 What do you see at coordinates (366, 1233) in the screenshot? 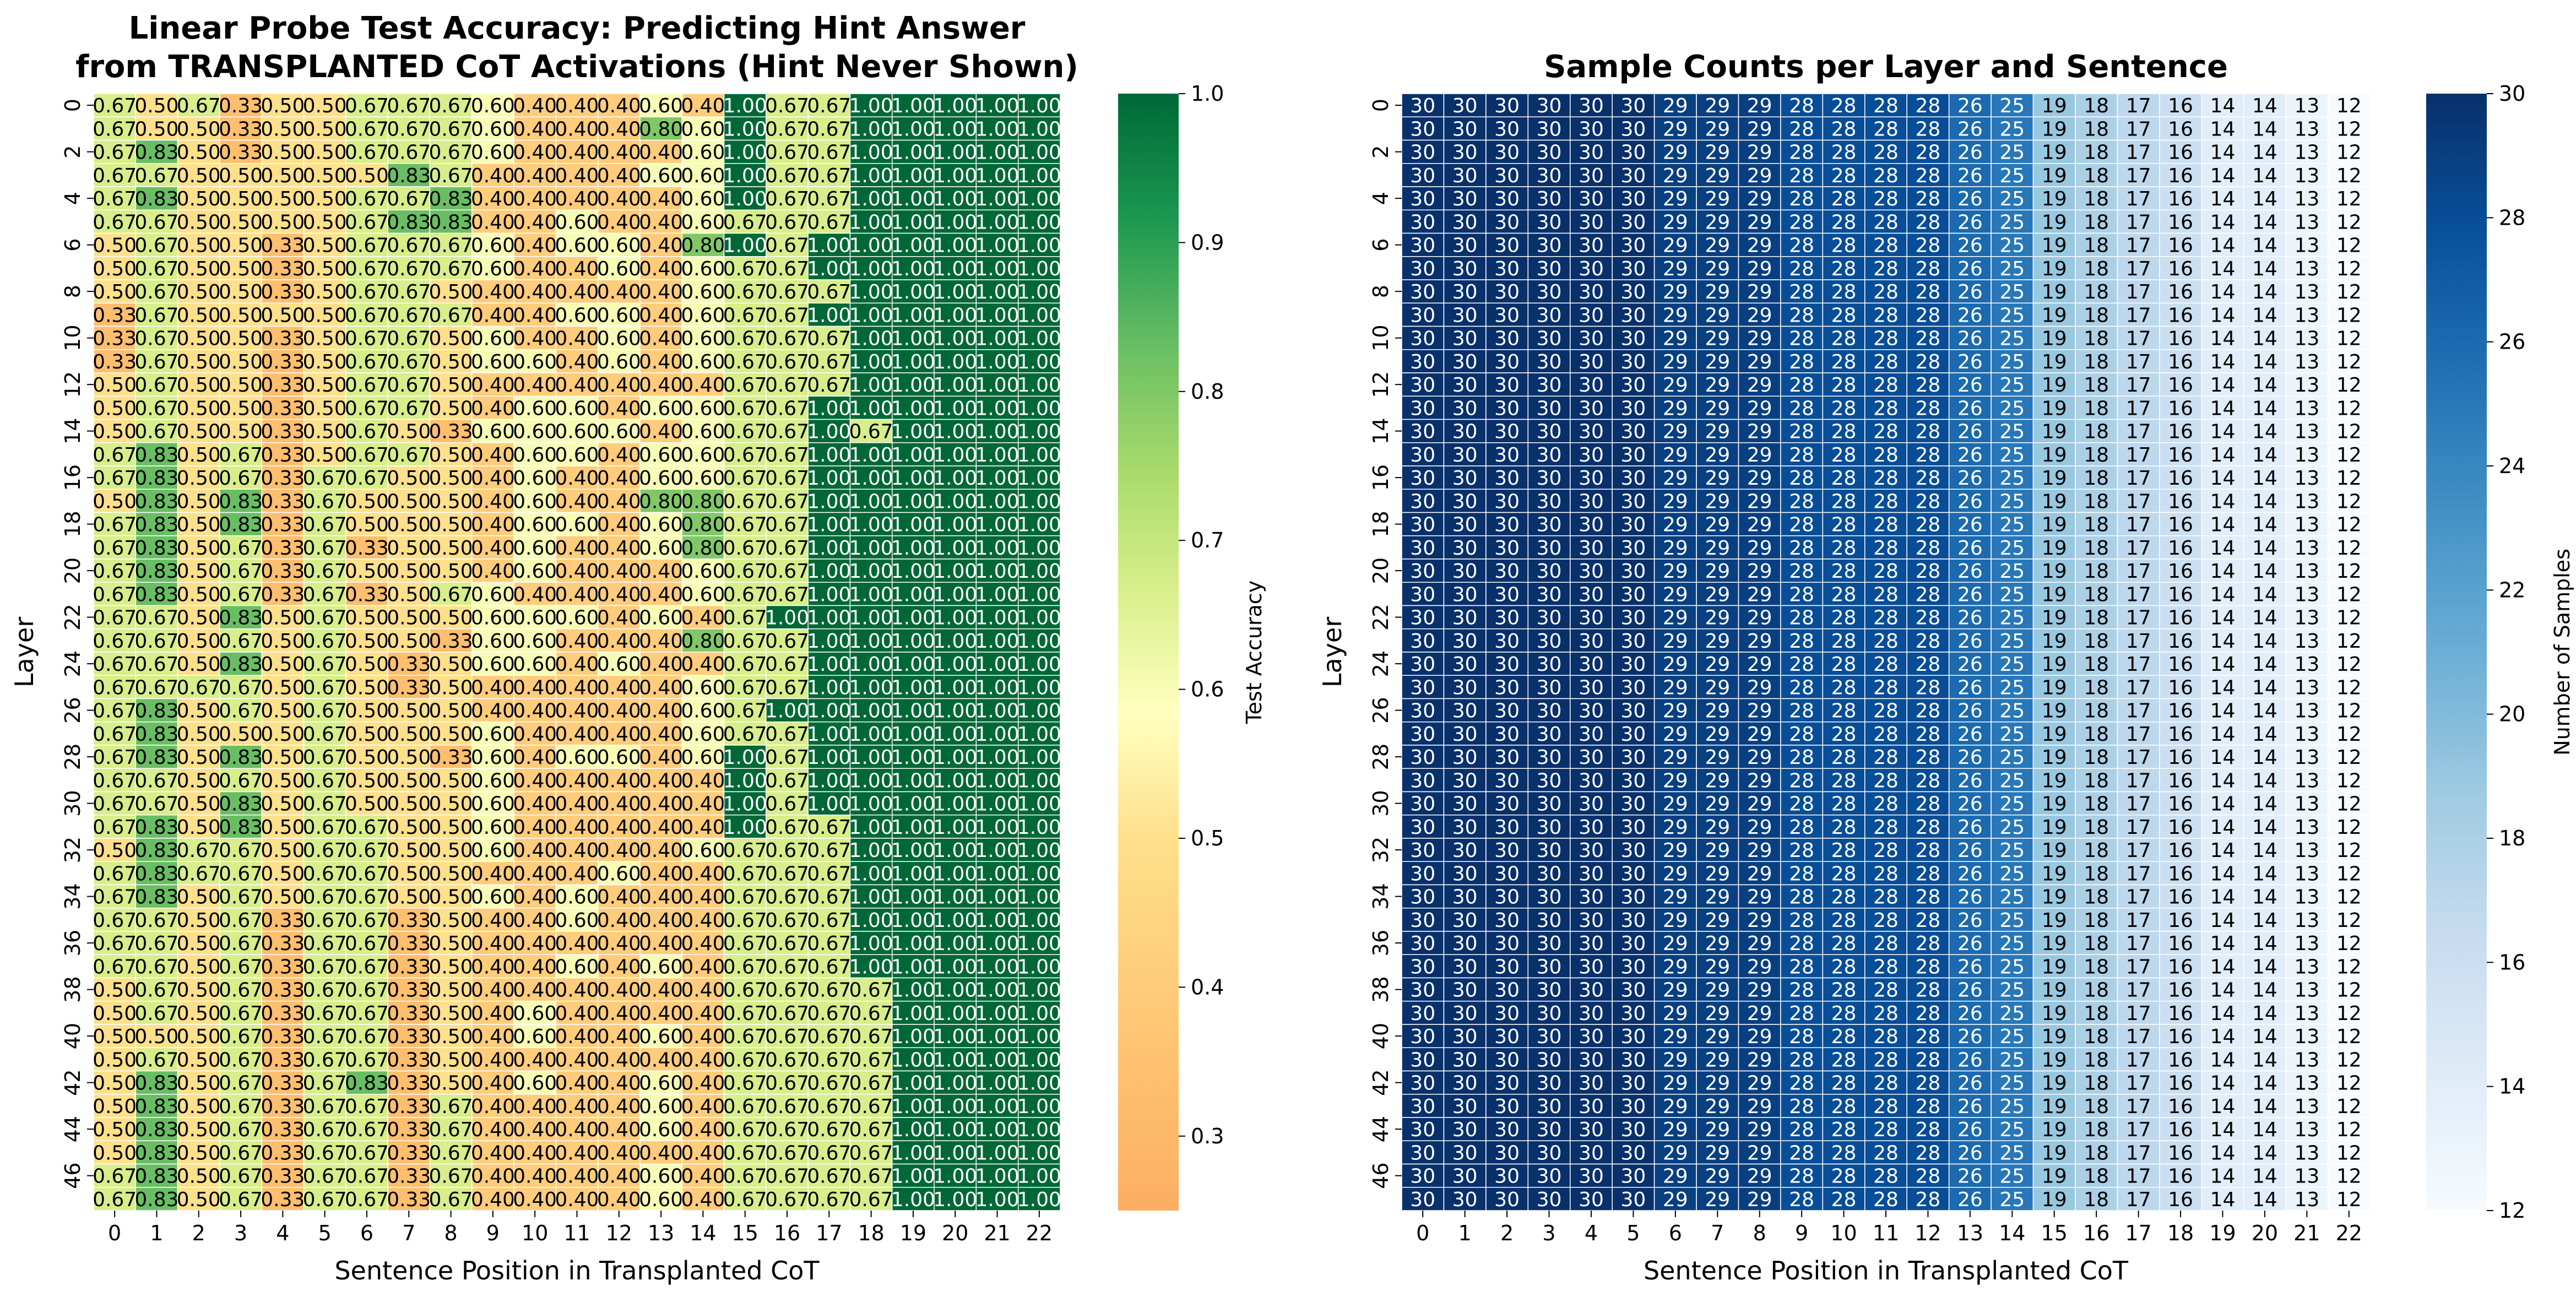
I see `x-tick-label: 6` at bounding box center [366, 1233].